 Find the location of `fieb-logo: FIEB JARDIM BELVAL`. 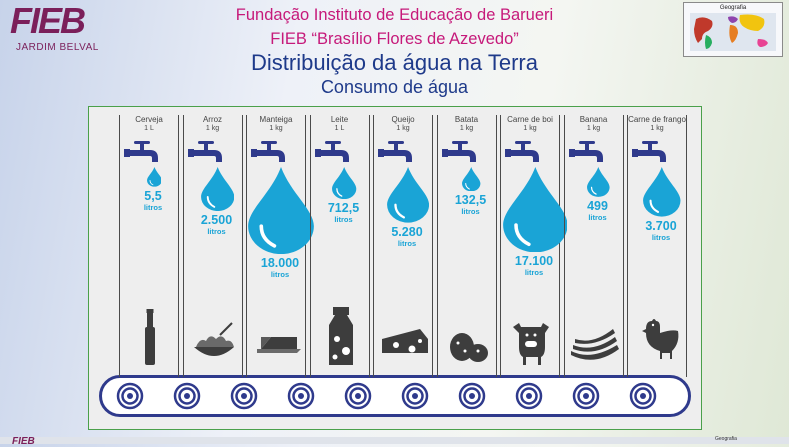

fieb-logo: FIEB JARDIM BELVAL is located at coordinates (58, 28).